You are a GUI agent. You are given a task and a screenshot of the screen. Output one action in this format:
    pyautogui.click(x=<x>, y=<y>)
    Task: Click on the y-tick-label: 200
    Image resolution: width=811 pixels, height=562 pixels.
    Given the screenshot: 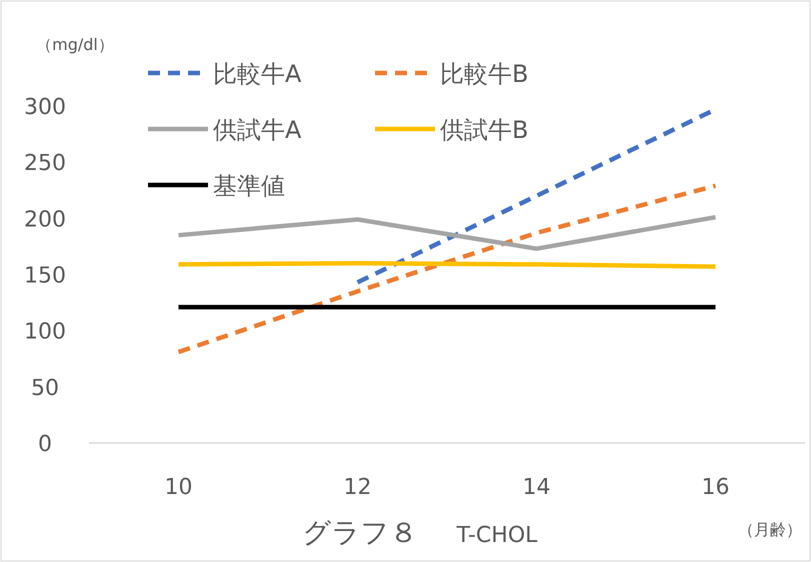 What is the action you would take?
    pyautogui.click(x=45, y=219)
    